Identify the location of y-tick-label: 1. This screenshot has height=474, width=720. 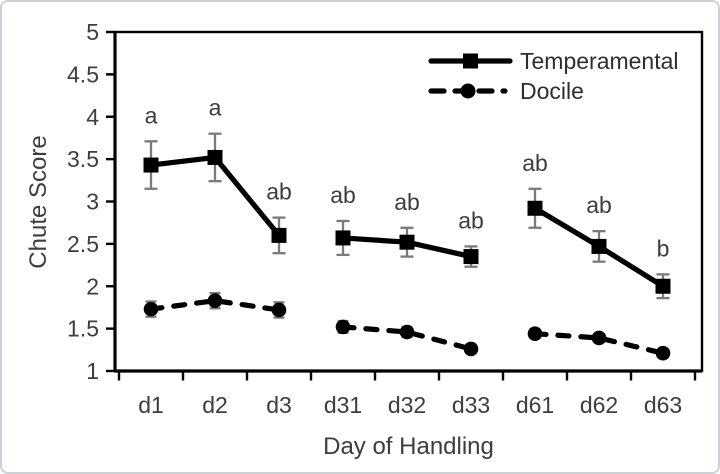
(92, 371).